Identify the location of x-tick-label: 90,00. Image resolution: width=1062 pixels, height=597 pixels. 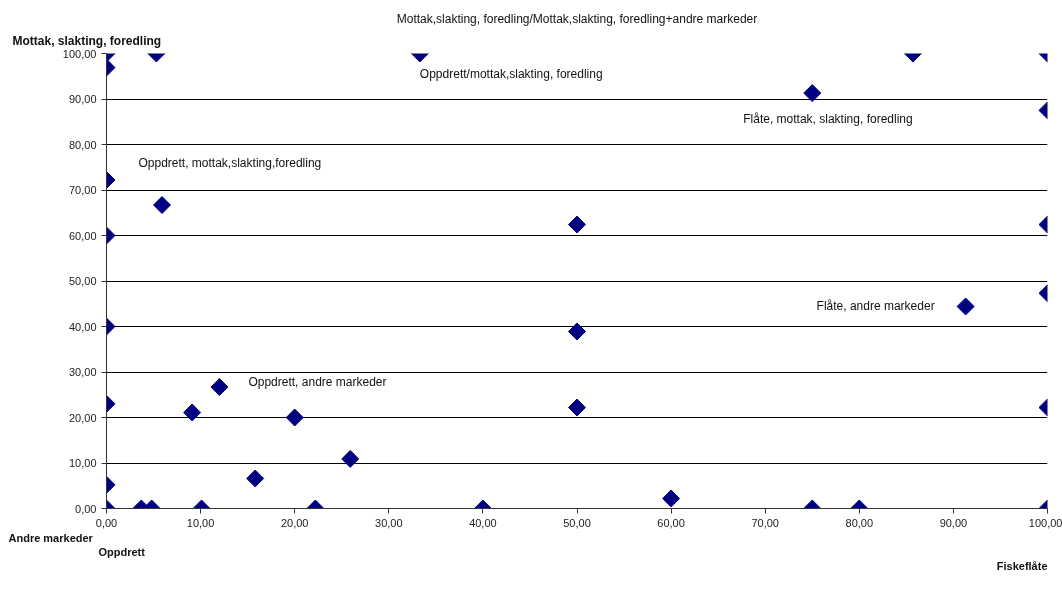
(953, 522).